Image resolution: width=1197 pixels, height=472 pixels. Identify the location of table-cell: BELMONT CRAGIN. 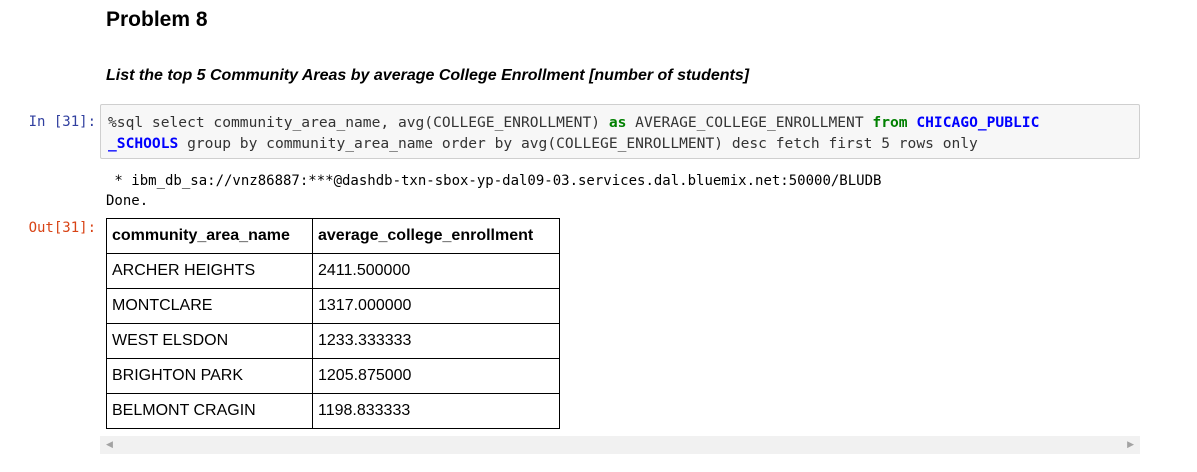
(209, 411).